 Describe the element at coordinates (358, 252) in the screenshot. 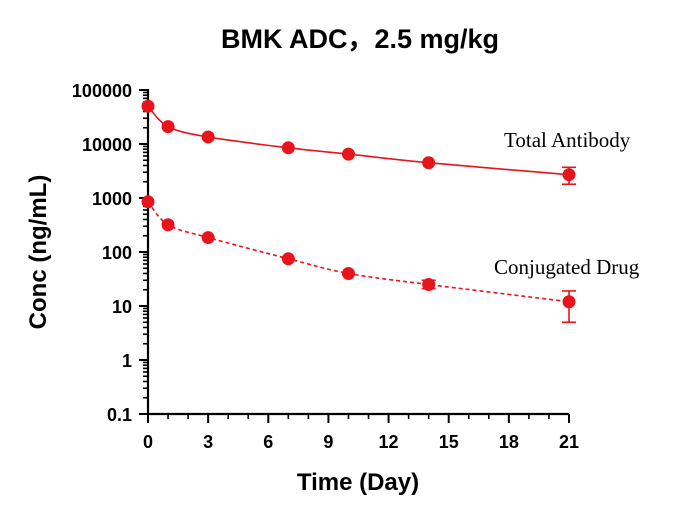

I see `series-line-conjugated-drug` at that location.